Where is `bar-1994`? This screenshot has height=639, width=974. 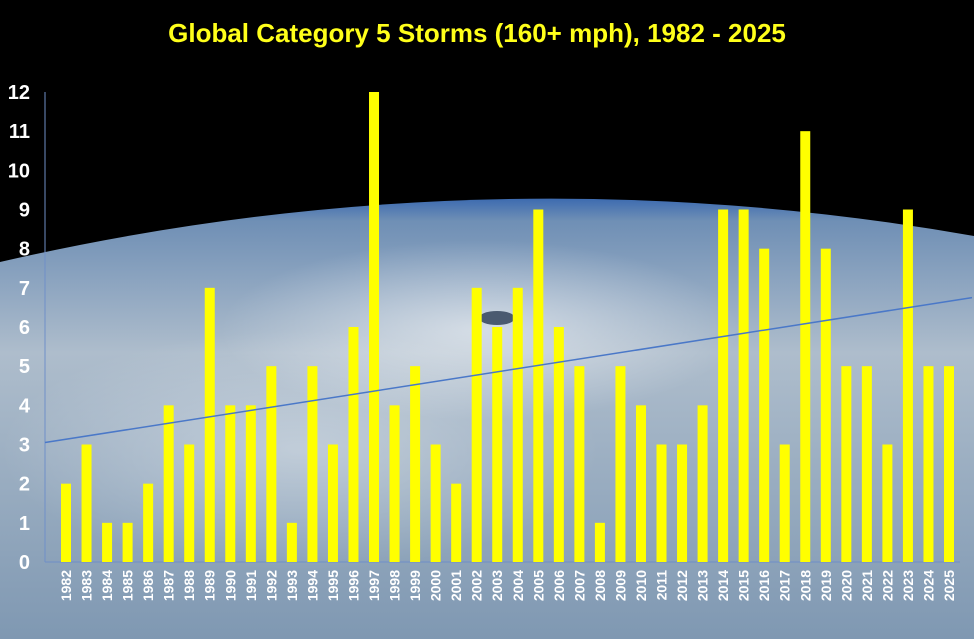
bar-1994 is located at coordinates (312, 464).